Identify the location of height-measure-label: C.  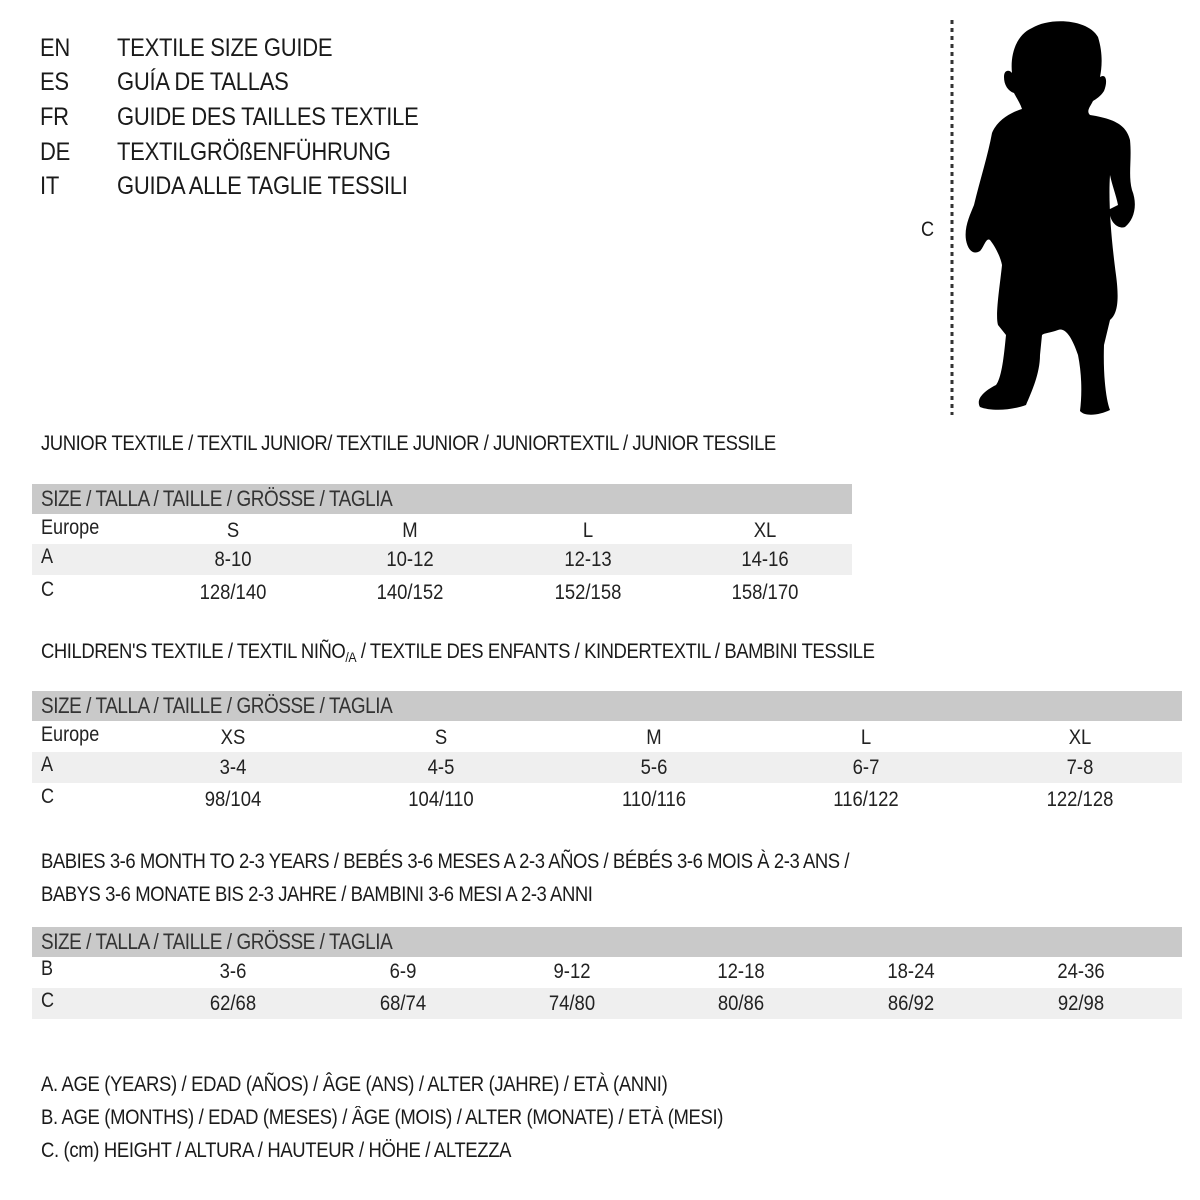
(927, 229).